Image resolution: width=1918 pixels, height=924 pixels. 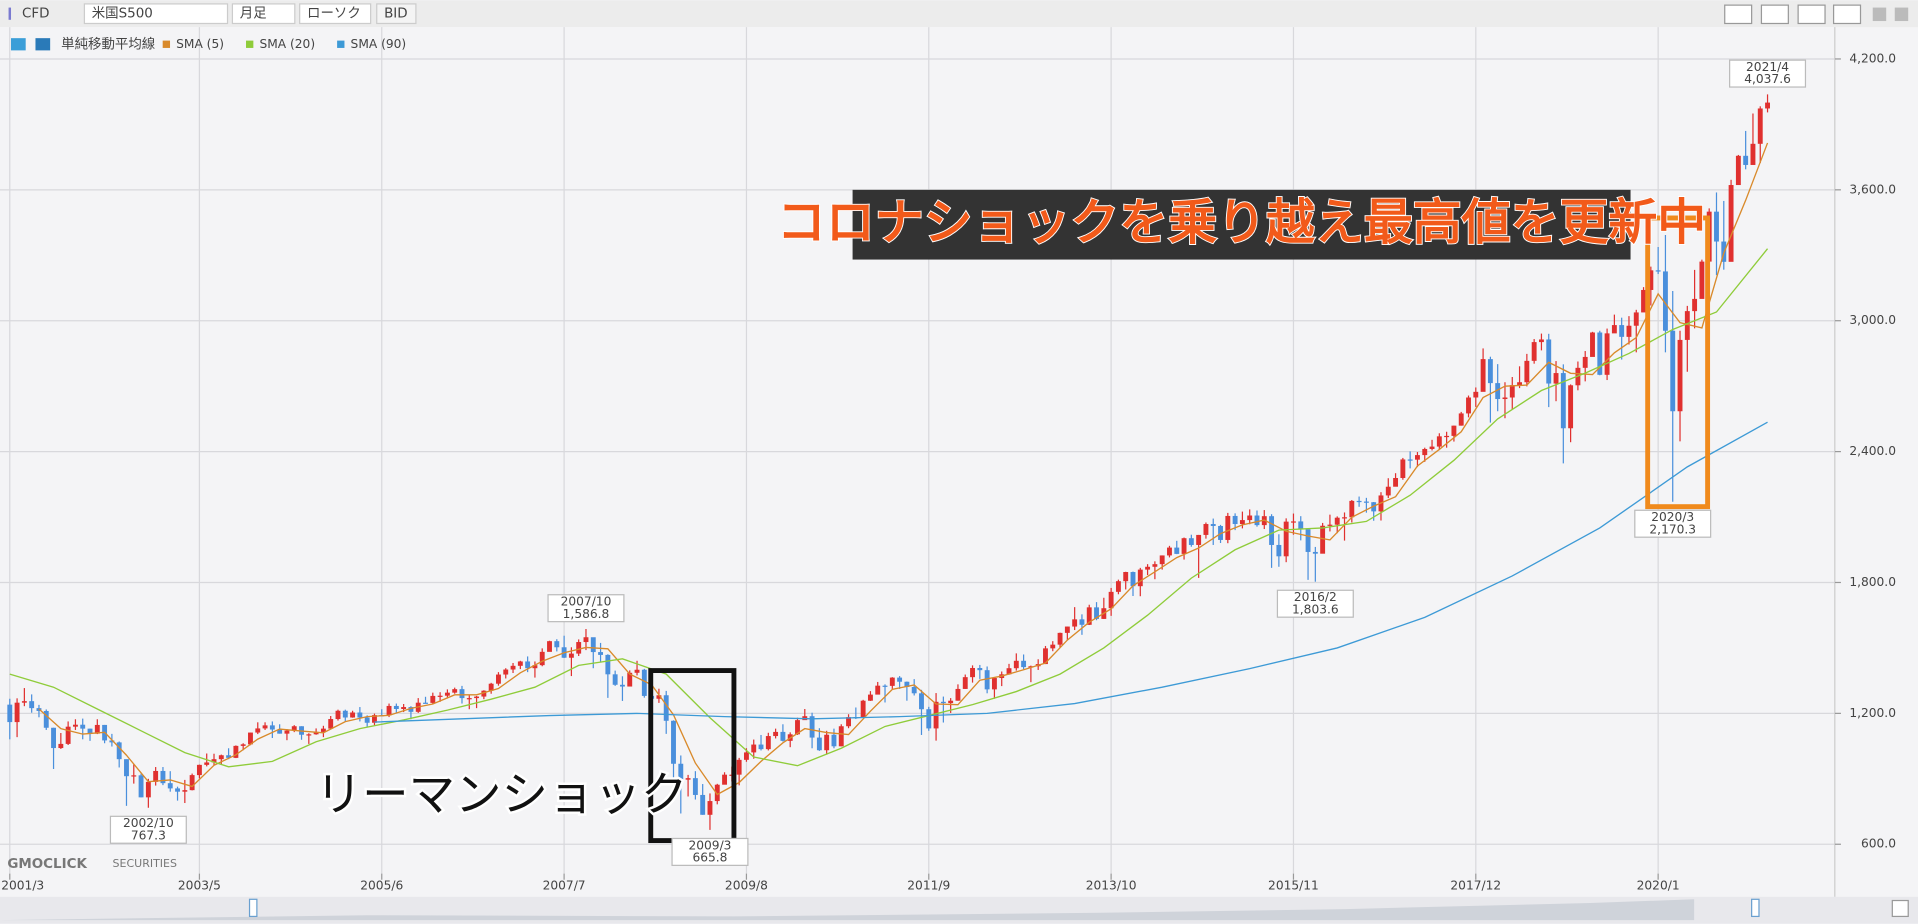 What do you see at coordinates (379, 44) in the screenshot?
I see `legend-label: SMA (90)` at bounding box center [379, 44].